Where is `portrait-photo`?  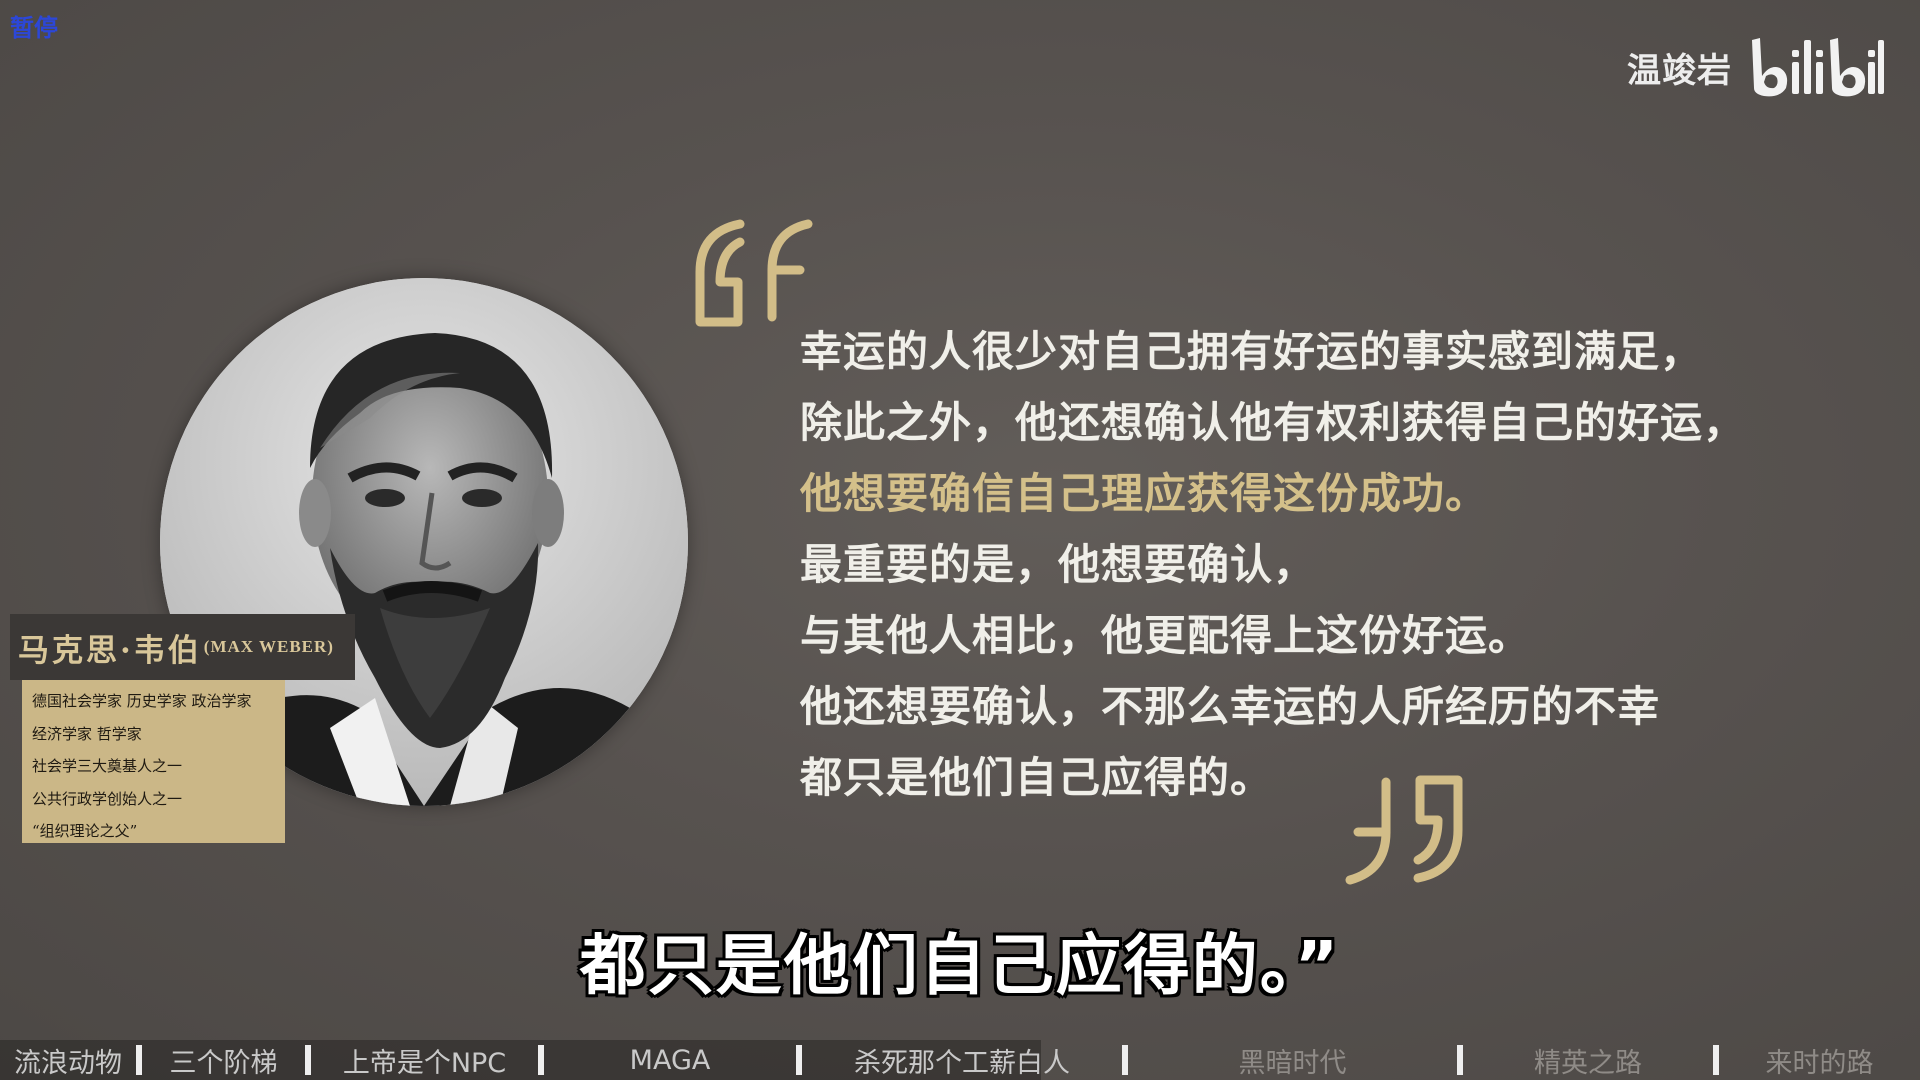
portrait-photo is located at coordinates (424, 542).